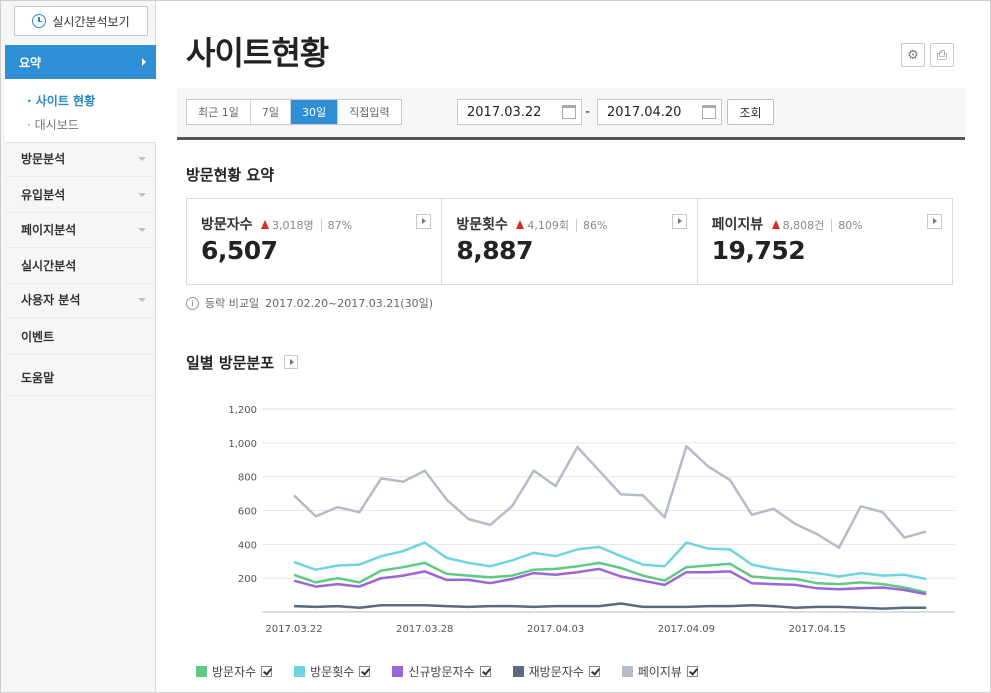  Describe the element at coordinates (556, 671) in the screenshot. I see `legend-item-returning-visitors: 재방문자수` at that location.